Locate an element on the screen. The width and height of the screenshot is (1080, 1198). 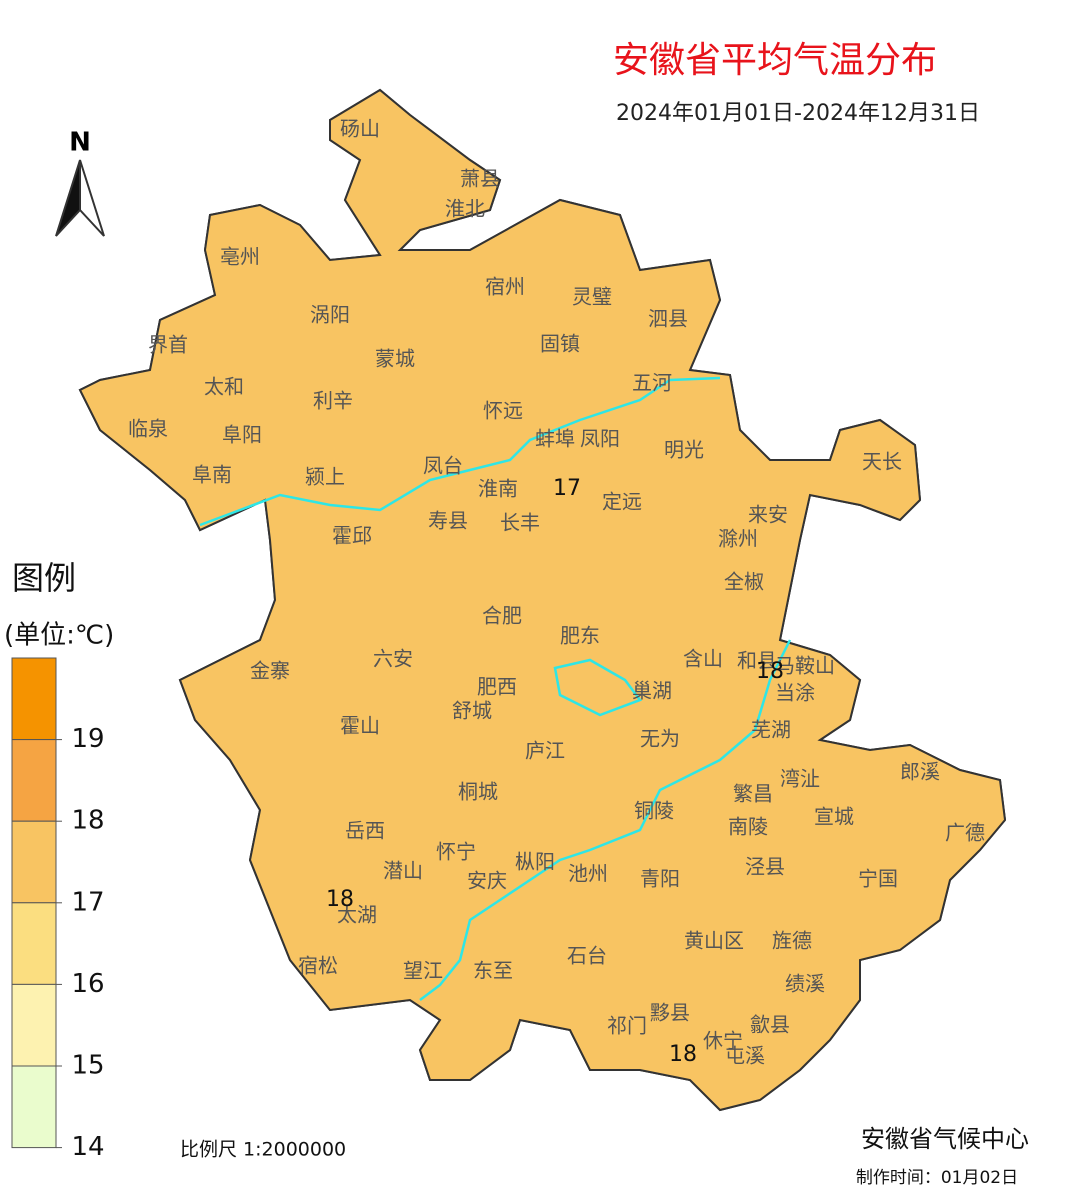
county-label: 望江 is located at coordinates (423, 971).